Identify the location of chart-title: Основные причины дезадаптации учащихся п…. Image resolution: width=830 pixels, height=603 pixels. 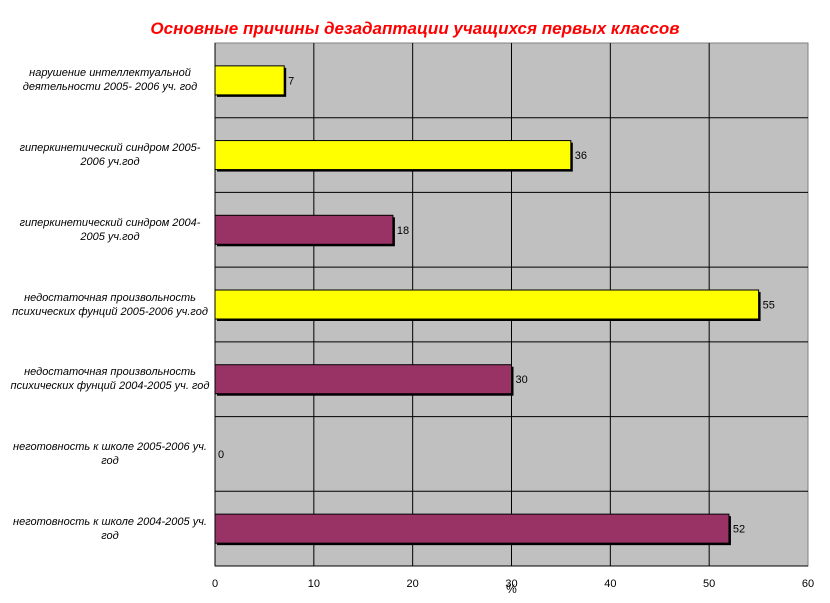
(415, 28).